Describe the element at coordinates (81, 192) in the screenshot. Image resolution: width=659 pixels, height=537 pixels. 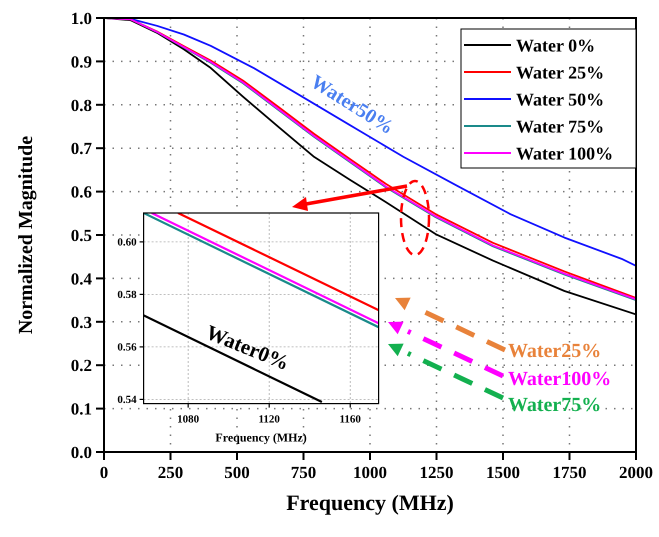
I see `y-tick-label: 0.6` at that location.